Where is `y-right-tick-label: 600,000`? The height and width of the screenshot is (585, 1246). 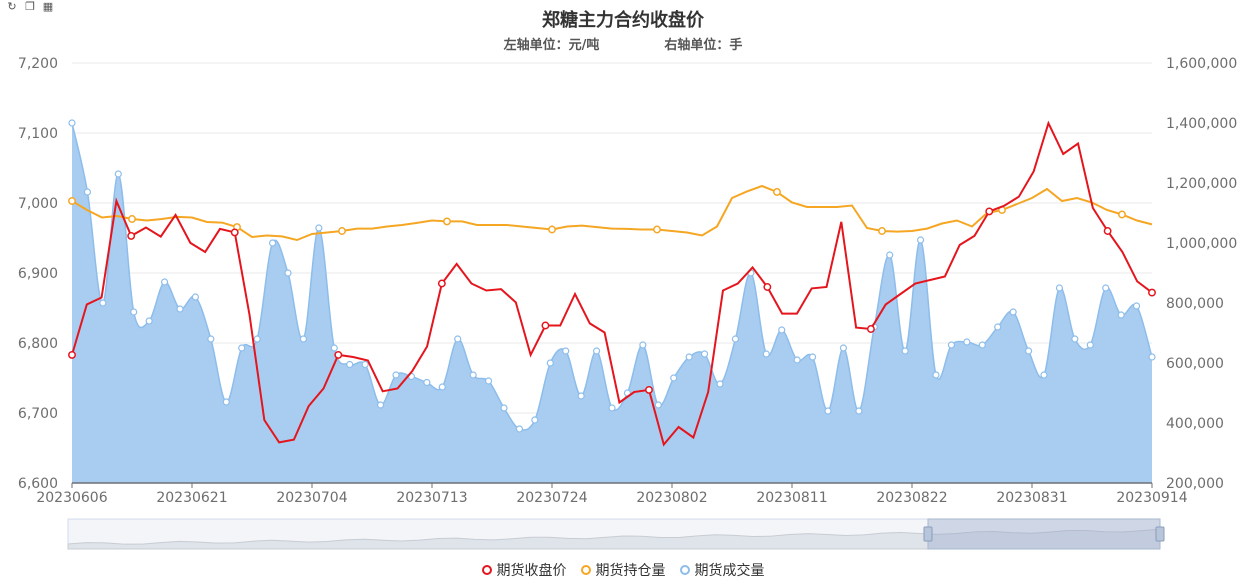
y-right-tick-label: 600,000 is located at coordinates (1195, 364).